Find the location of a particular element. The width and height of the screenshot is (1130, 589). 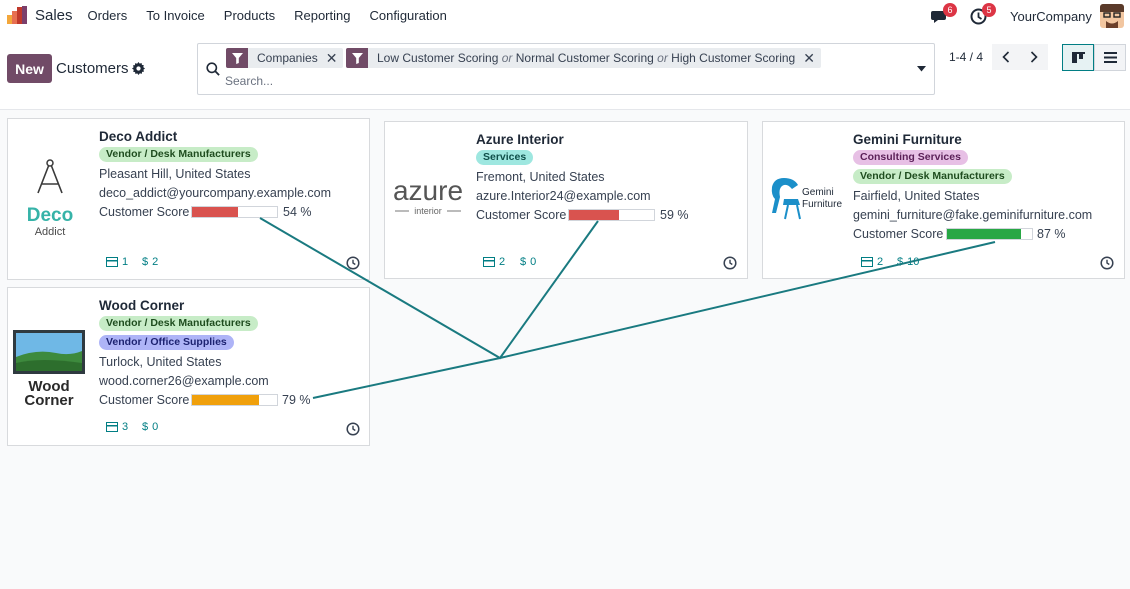

logo-line-2: Furniture is located at coordinates (822, 204).